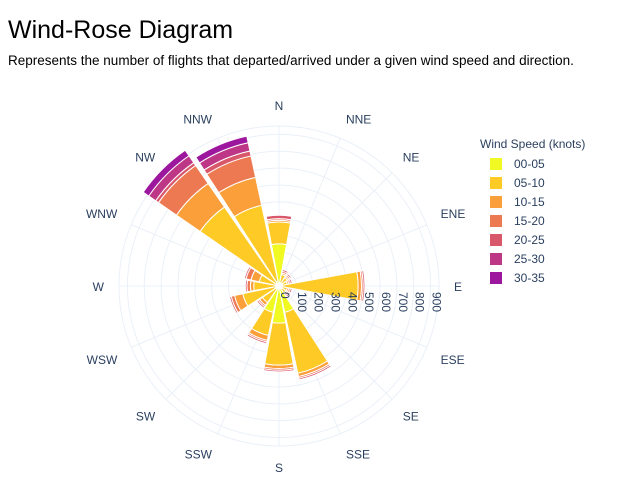 This screenshot has height=482, width=620. I want to click on radial-axis: 0 100 200 300 400 500 600 700 800 900, so click(361, 302).